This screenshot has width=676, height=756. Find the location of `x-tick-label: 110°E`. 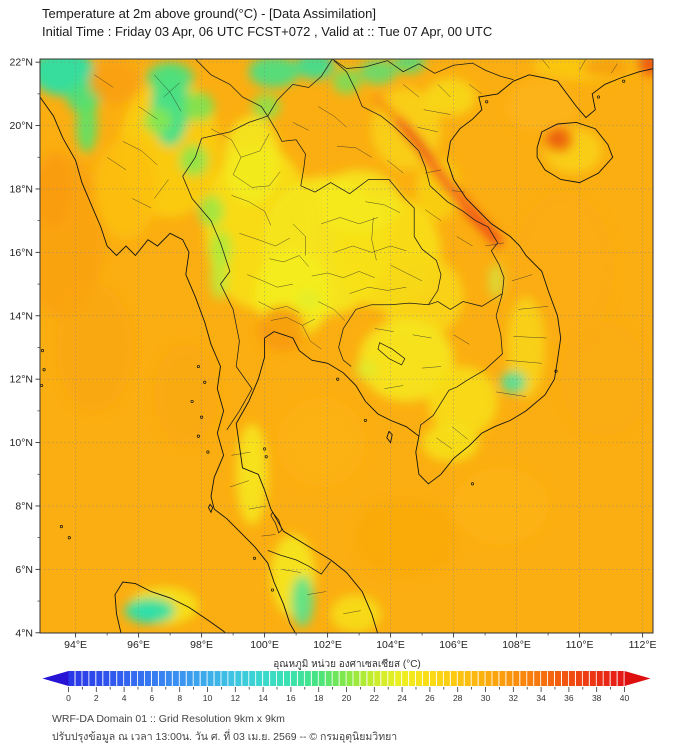

x-tick-label: 110°E is located at coordinates (580, 645).